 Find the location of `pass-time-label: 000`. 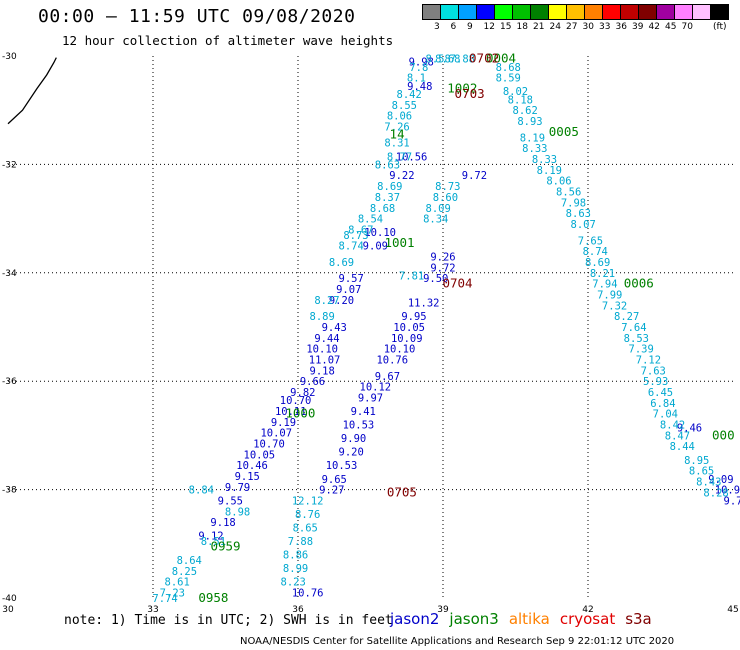

pass-time-label: 000 is located at coordinates (723, 434).